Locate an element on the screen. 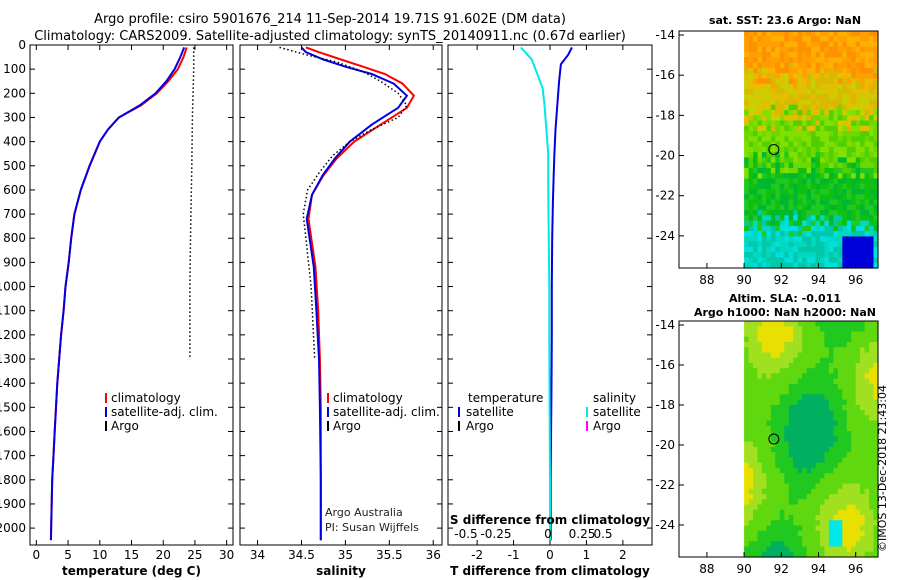 The height and width of the screenshot is (580, 900). temperature-ytick-label: 1300 is located at coordinates (13, 359).